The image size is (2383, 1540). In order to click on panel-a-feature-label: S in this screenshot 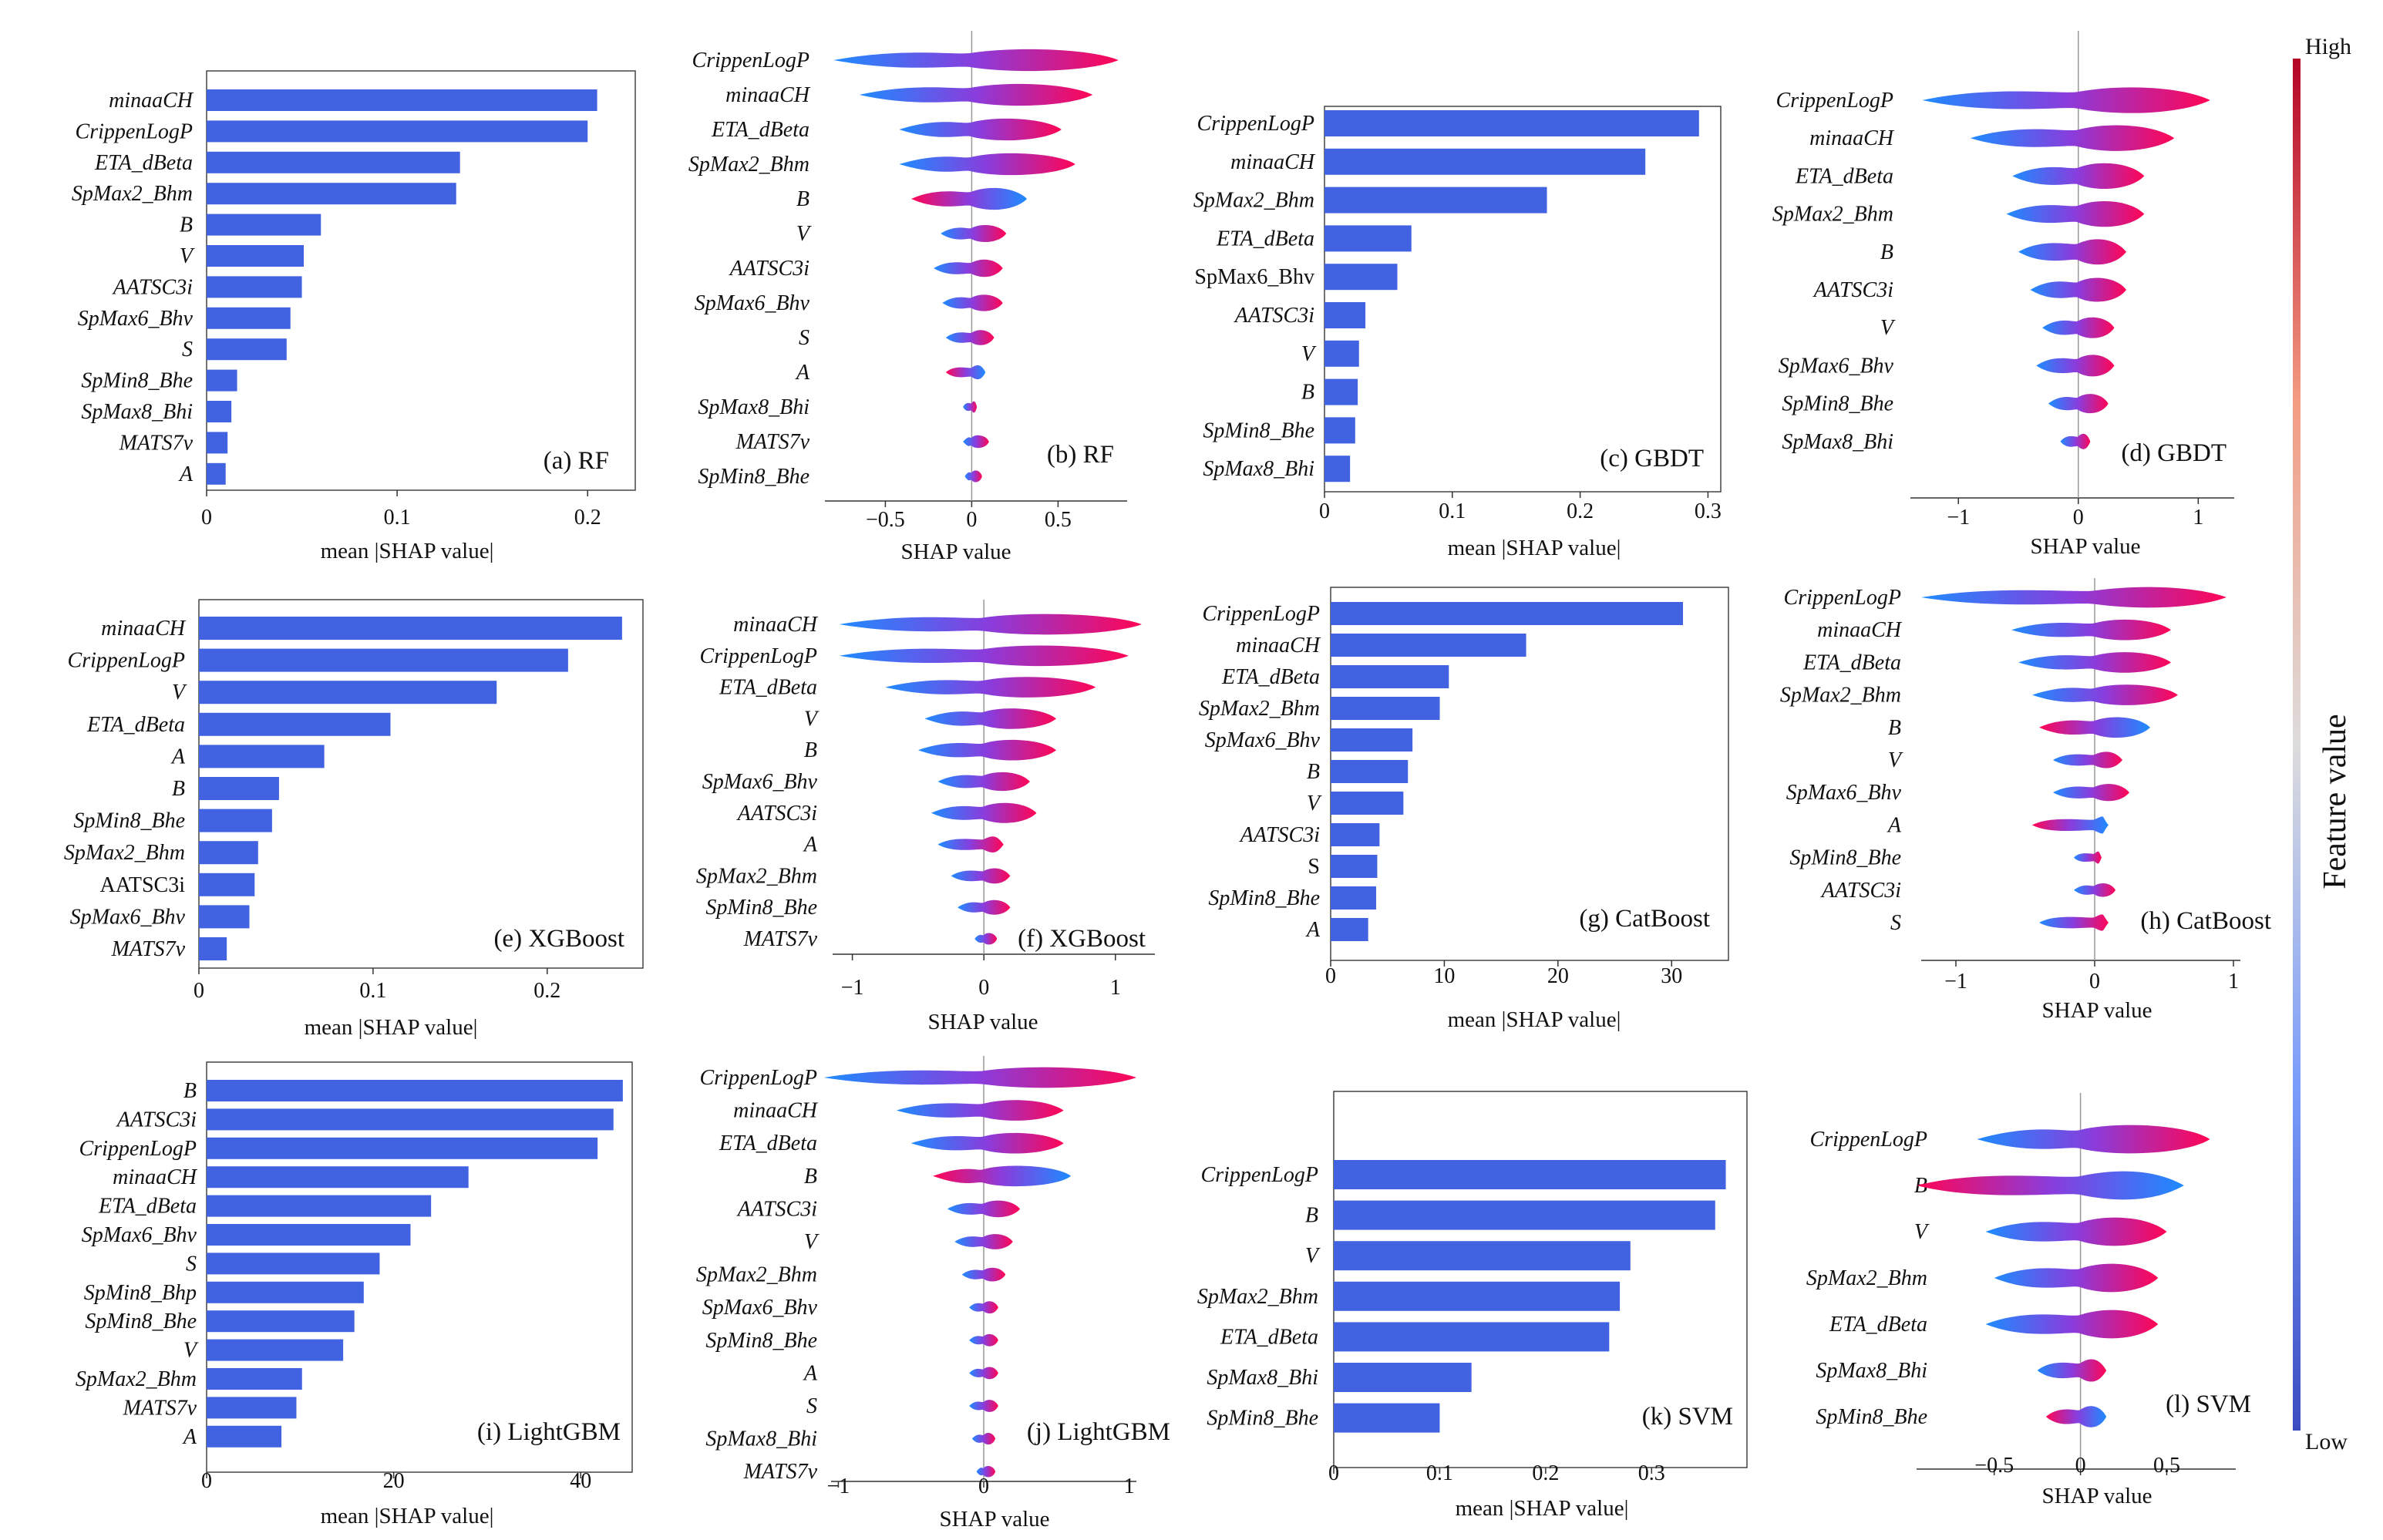, I will do `click(187, 349)`.